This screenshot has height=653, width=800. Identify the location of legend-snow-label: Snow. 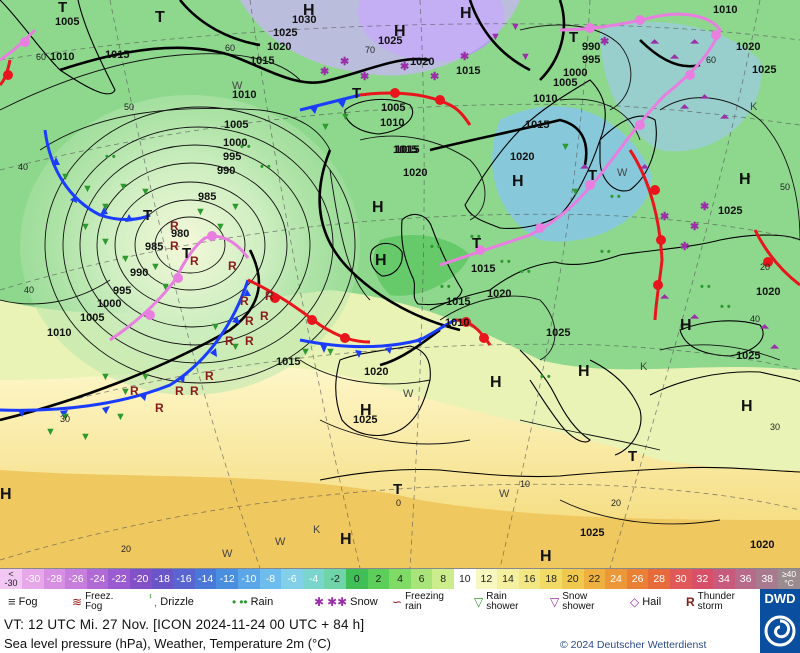
(364, 601).